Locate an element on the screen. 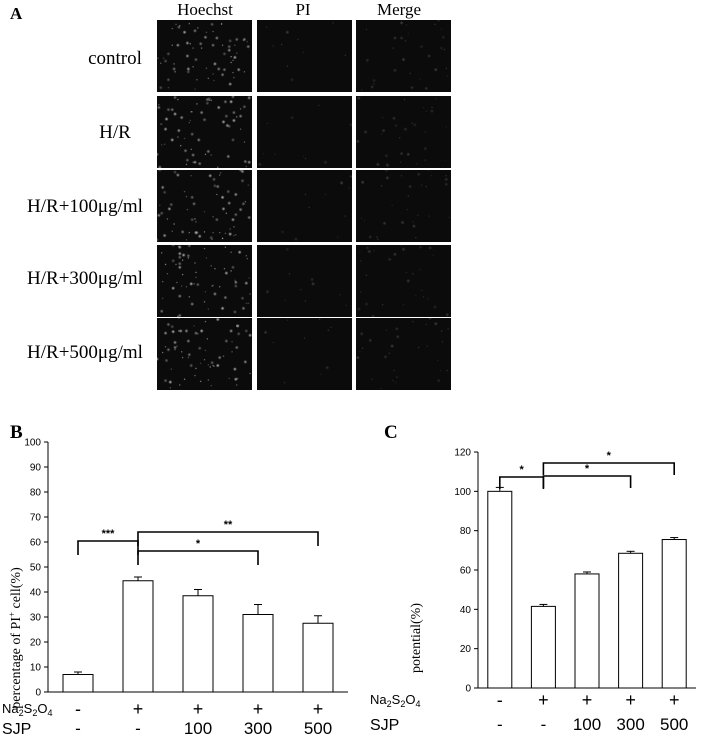  chart-b-ytick-label-2: 20 is located at coordinates (36, 643).